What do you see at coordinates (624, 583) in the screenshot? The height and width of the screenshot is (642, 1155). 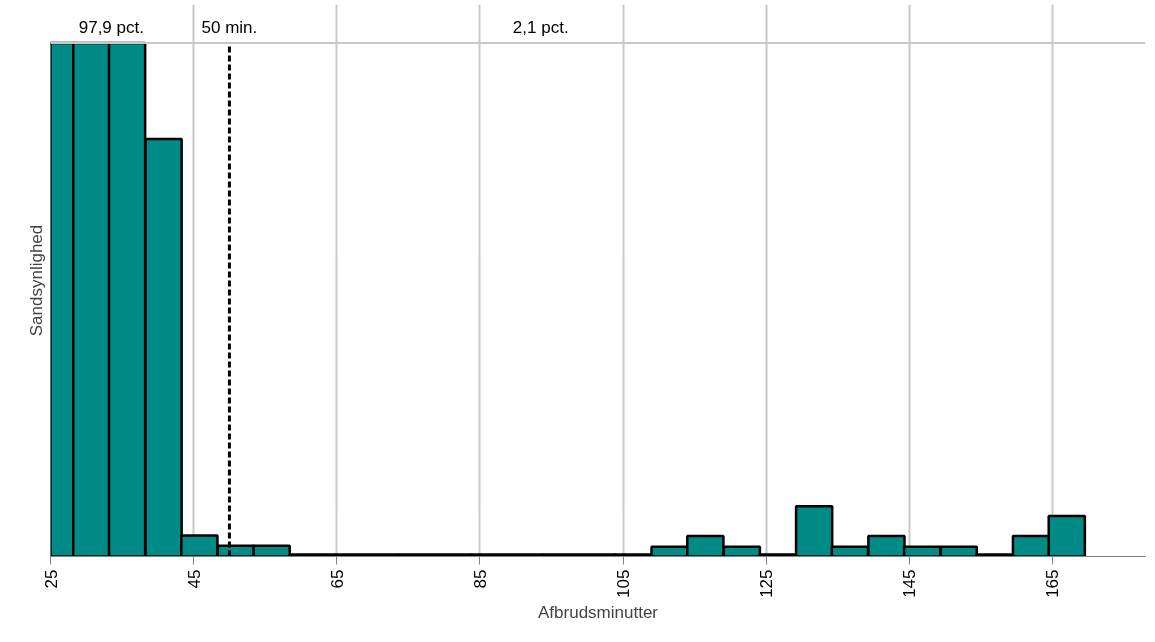 I see `x-tick-label: 105` at bounding box center [624, 583].